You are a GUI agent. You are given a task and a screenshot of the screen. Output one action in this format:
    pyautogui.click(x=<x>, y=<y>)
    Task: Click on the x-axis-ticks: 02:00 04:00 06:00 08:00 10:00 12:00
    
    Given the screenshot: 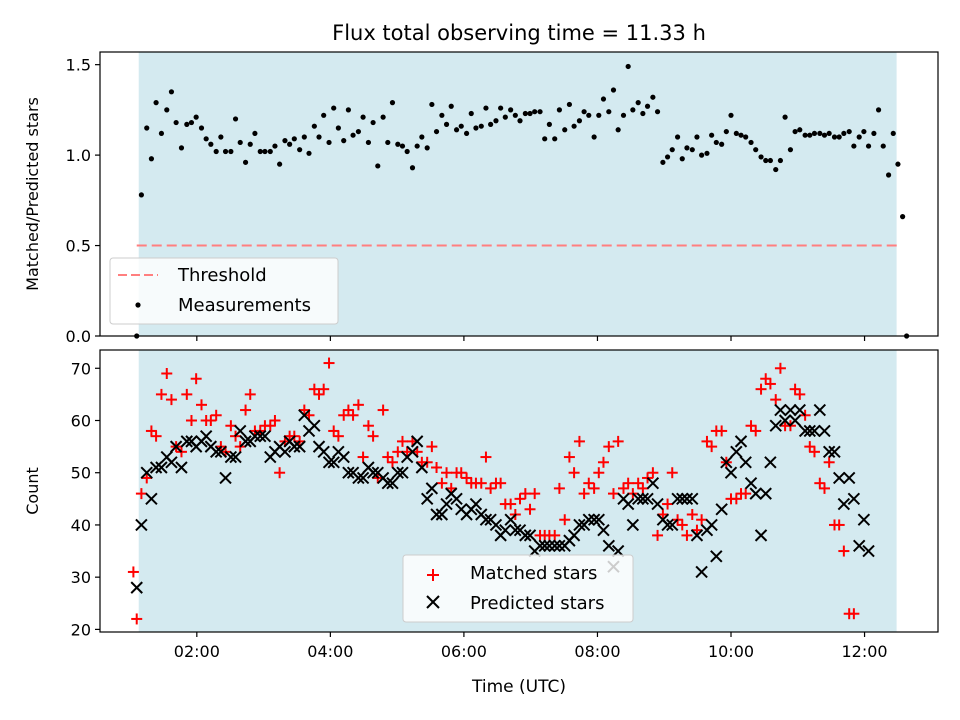 What is the action you would take?
    pyautogui.click(x=531, y=646)
    